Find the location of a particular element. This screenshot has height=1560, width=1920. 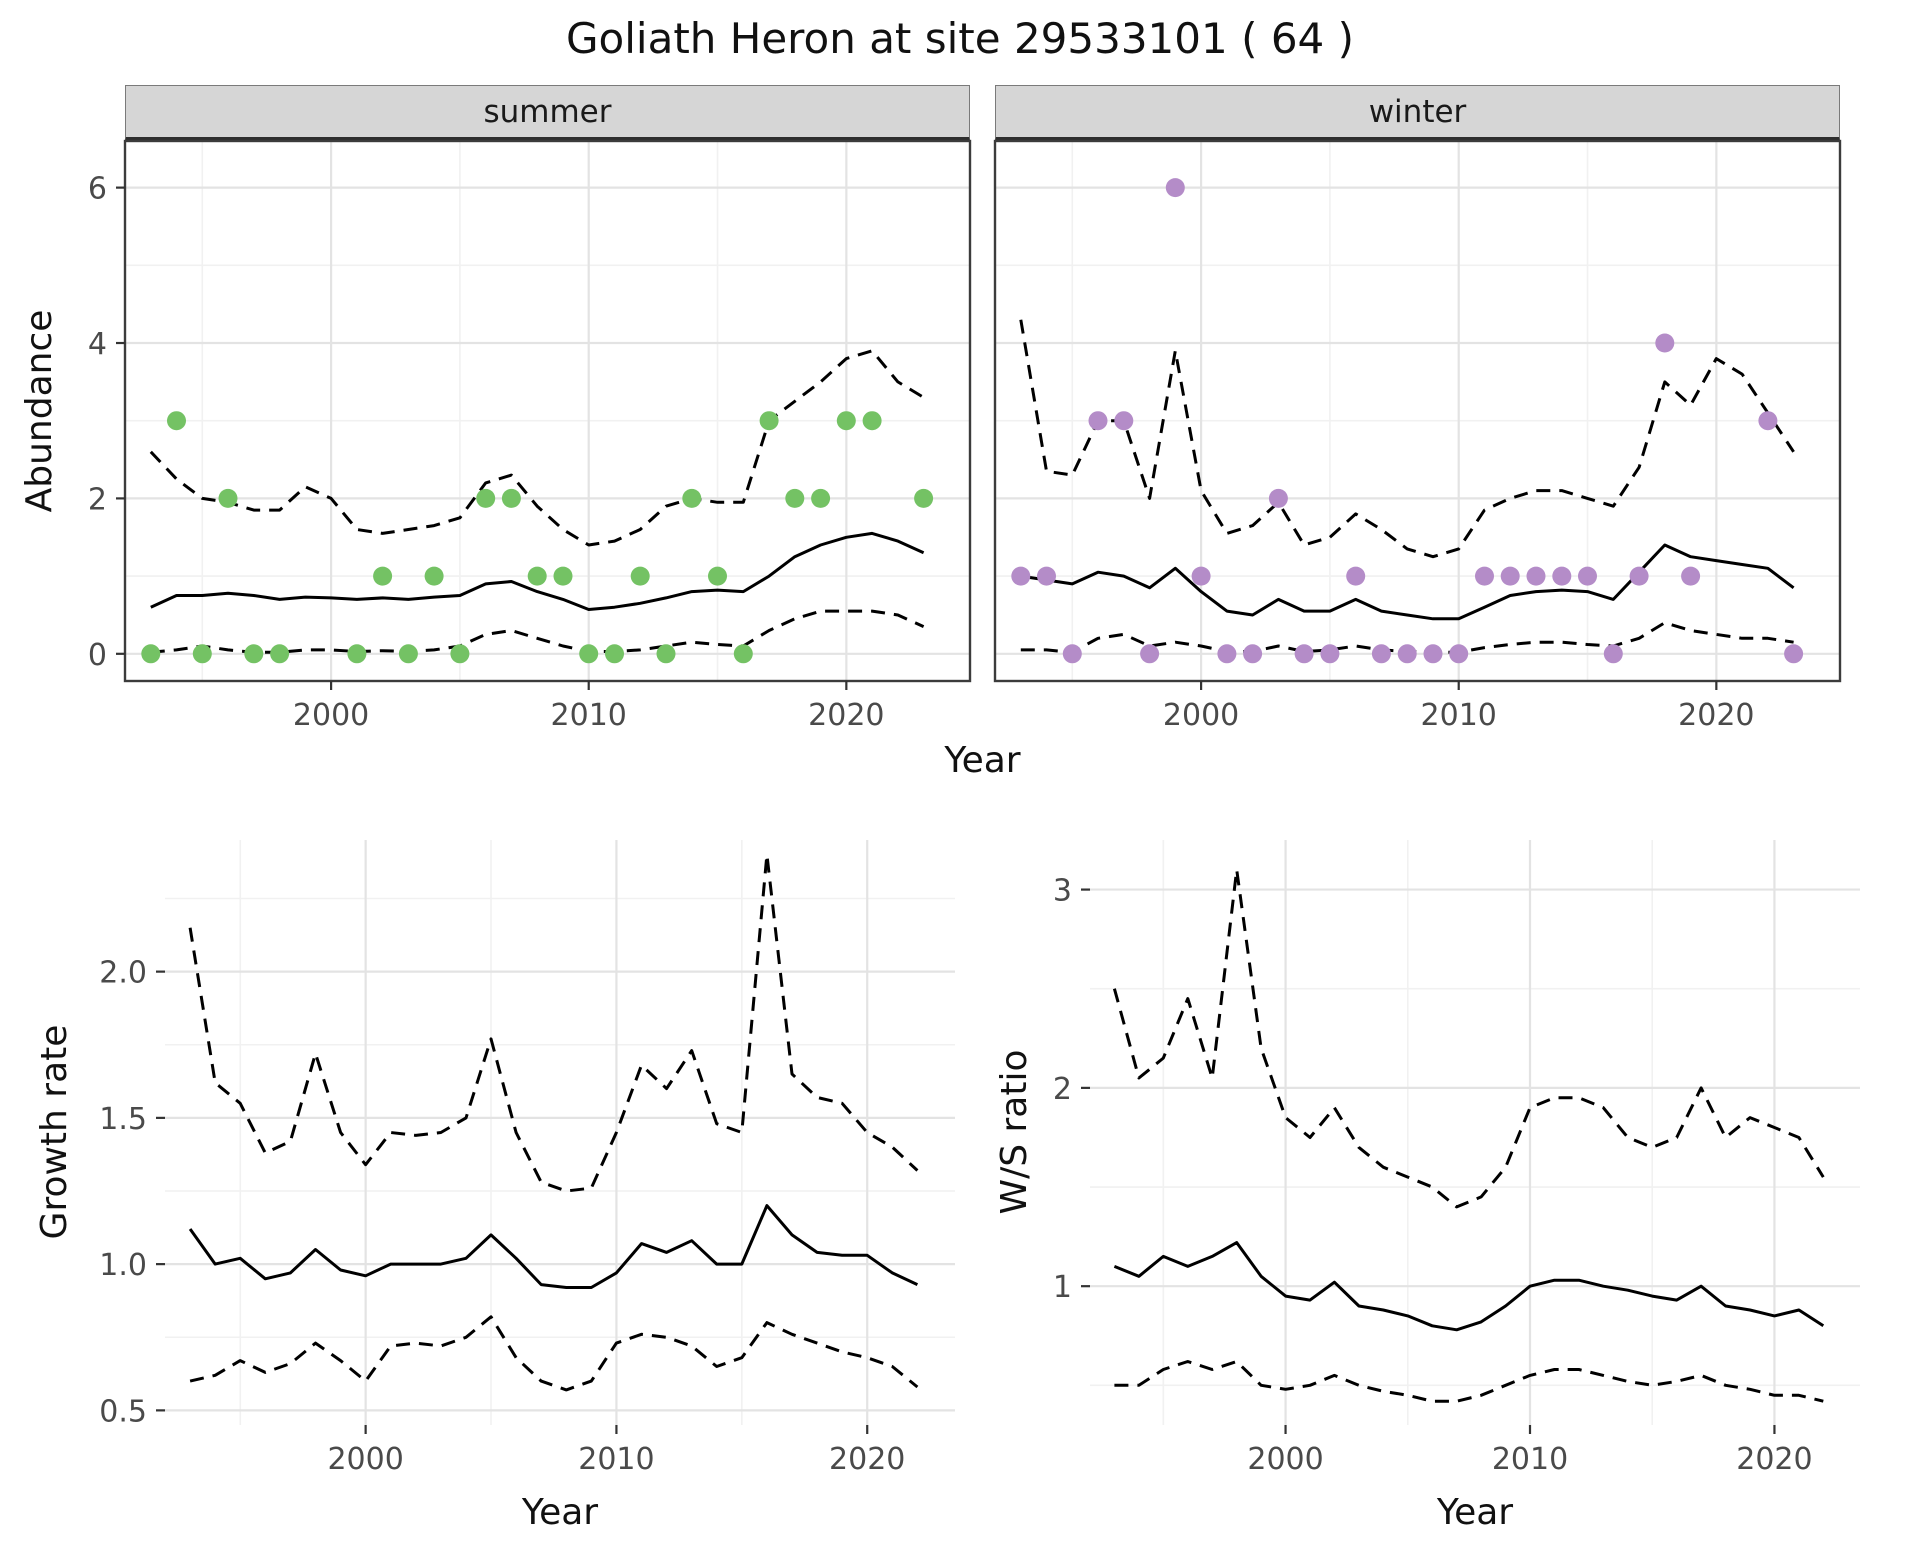

svg-text: 0.5 is located at coordinates (123, 1411).